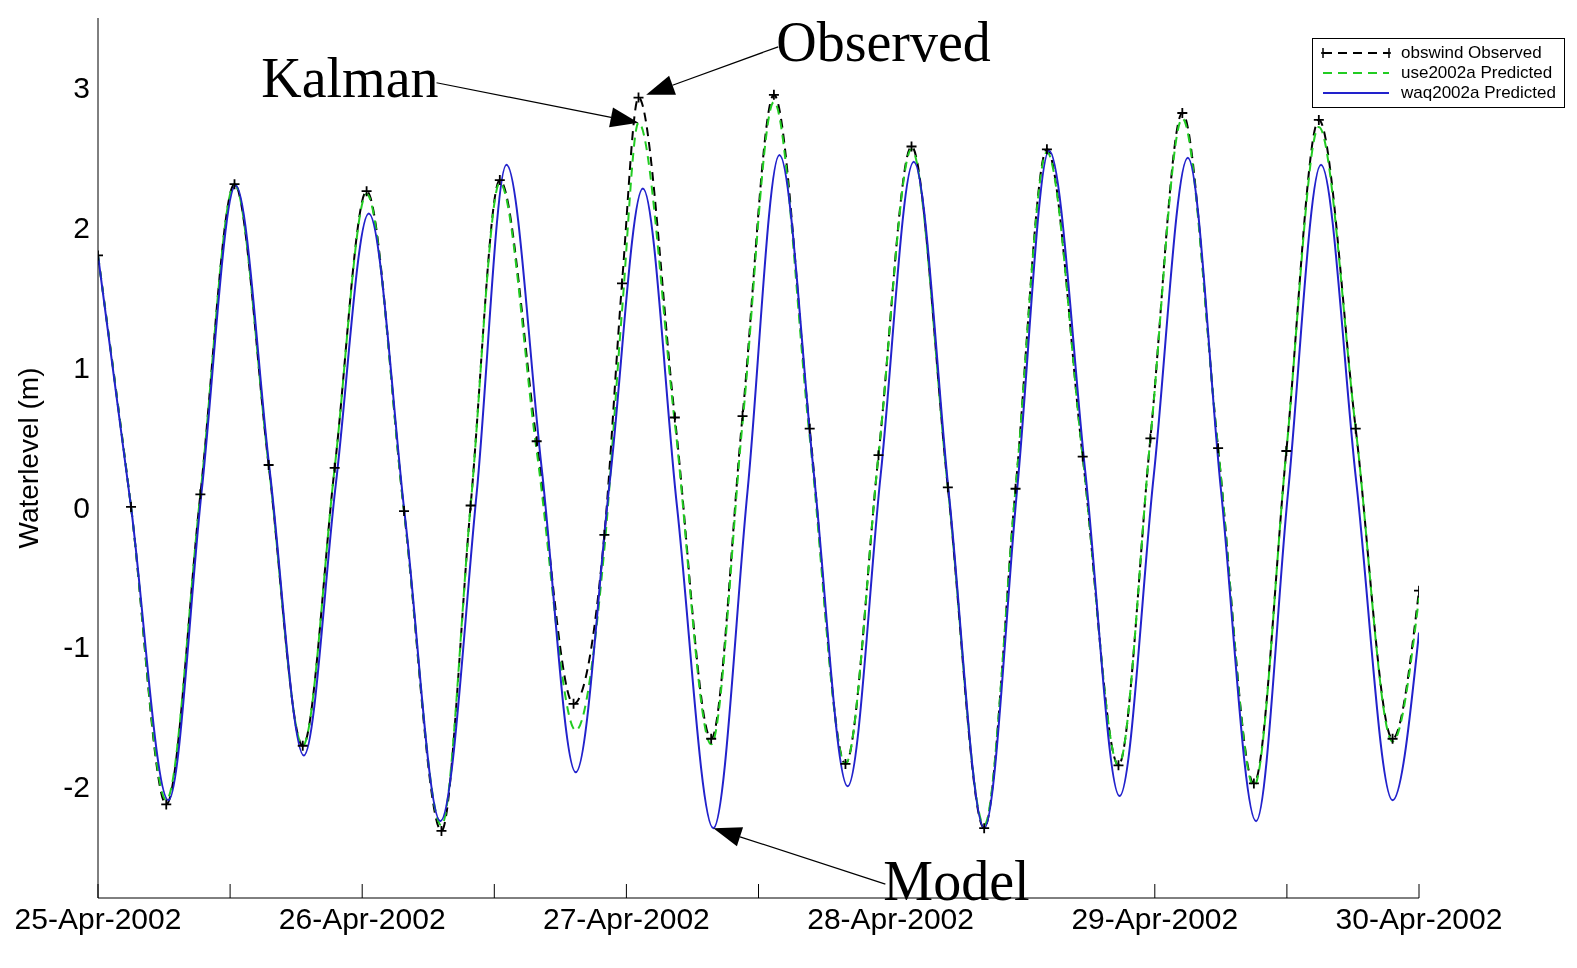  Describe the element at coordinates (350, 77) in the screenshot. I see `annotation: Kalman` at that location.